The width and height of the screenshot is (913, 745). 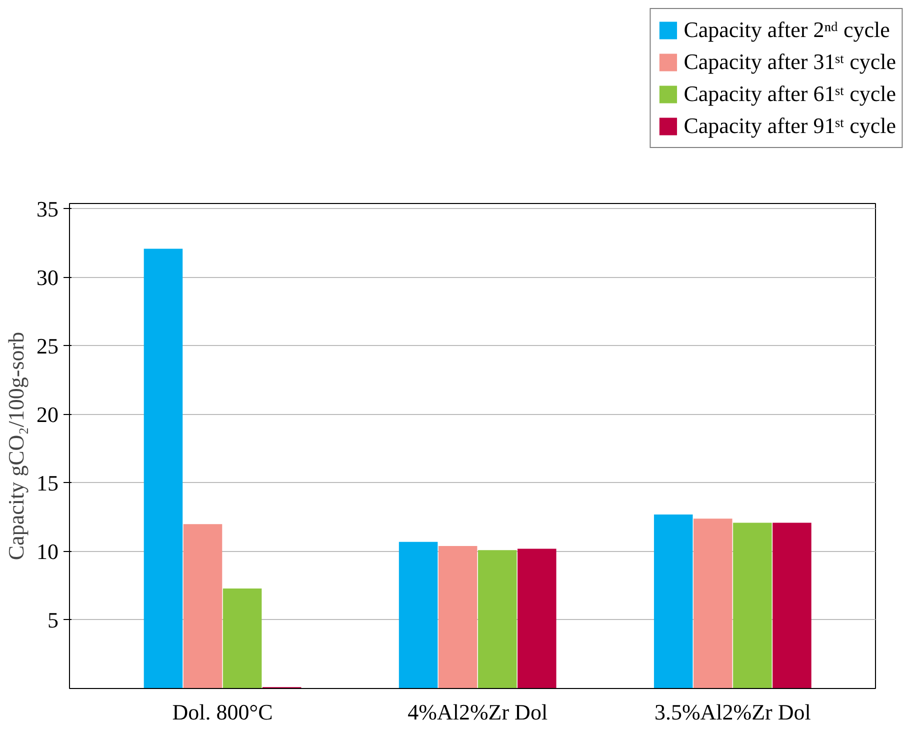 What do you see at coordinates (790, 94) in the screenshot?
I see `legend-label: Capacity after 61ˢᵗ cycle` at bounding box center [790, 94].